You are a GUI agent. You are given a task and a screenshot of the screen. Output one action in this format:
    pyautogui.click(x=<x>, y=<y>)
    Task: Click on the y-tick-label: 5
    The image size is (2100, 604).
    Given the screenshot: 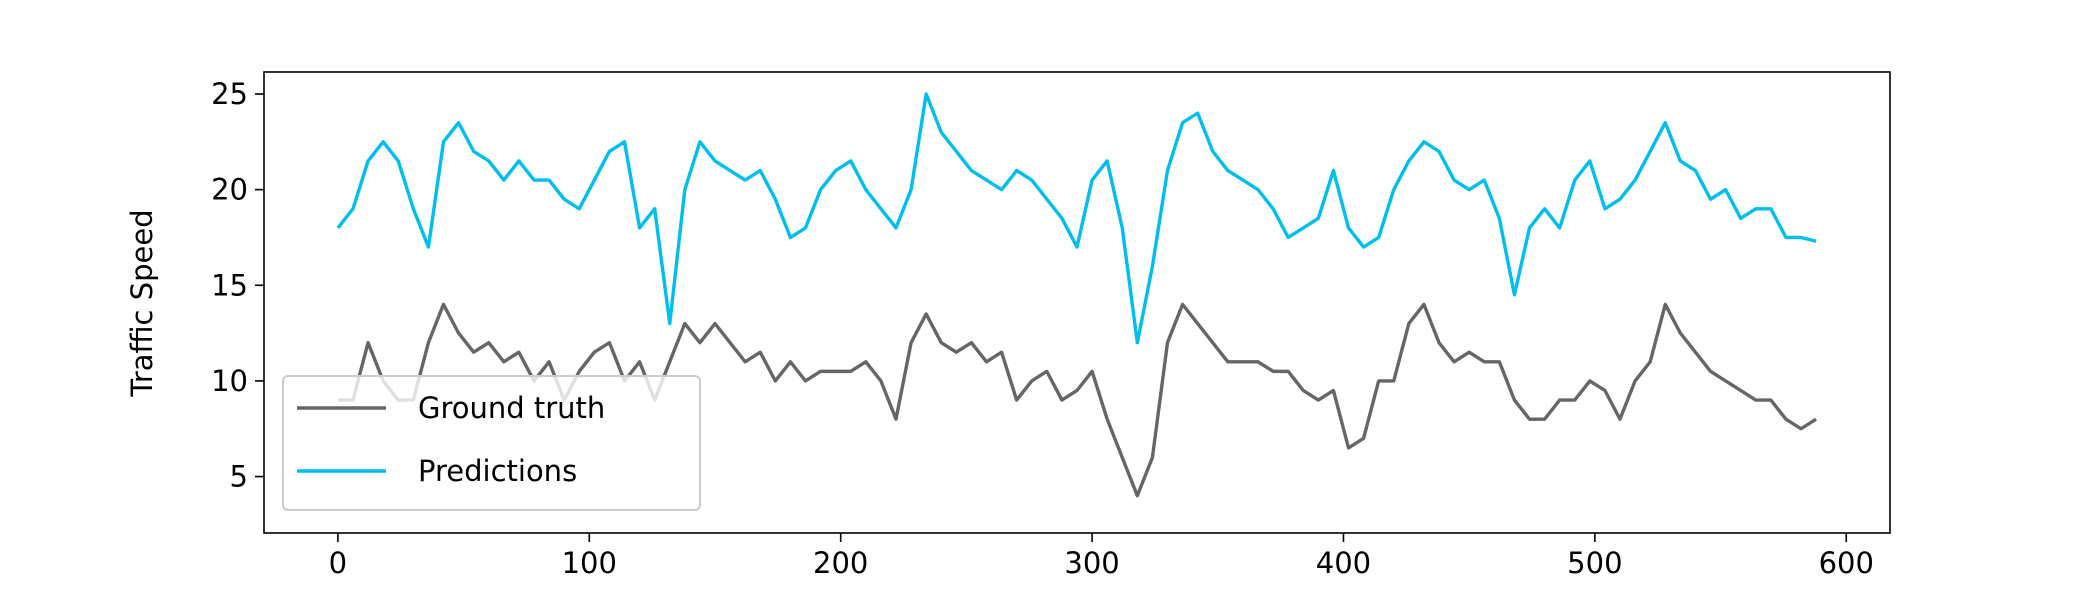 What is the action you would take?
    pyautogui.click(x=239, y=477)
    